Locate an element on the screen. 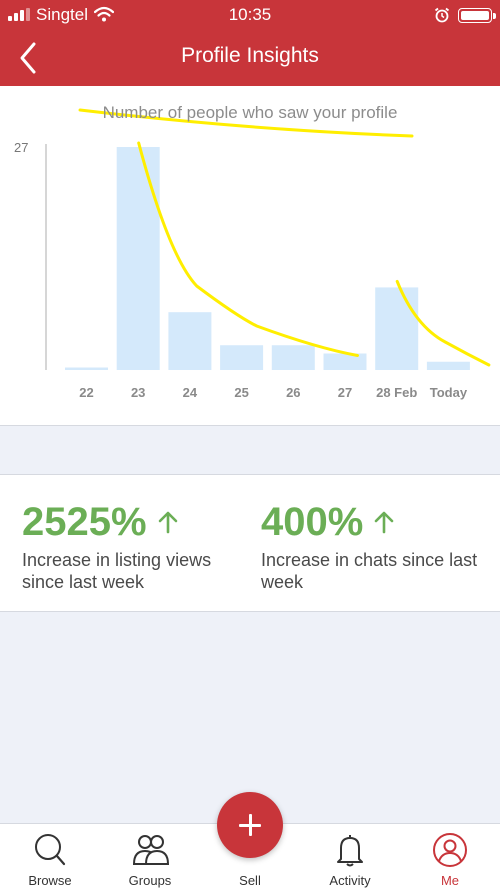 The width and height of the screenshot is (500, 889). nav-bar: Profile Insights is located at coordinates (250, 58).